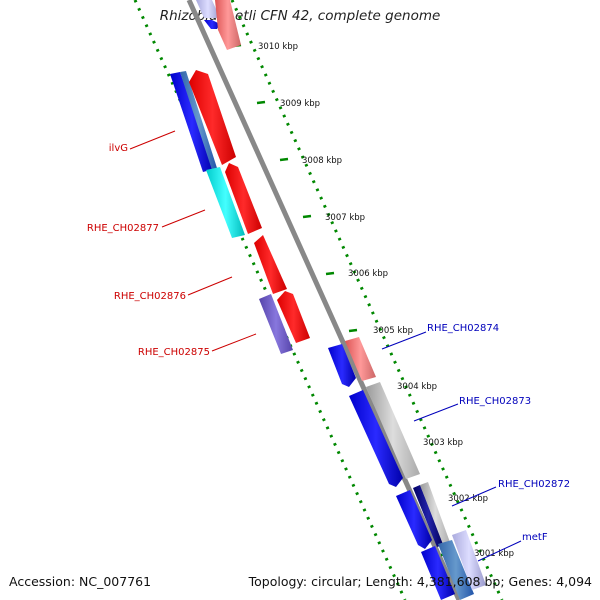  What do you see at coordinates (443, 443) in the screenshot?
I see `tick-label-3003: 3003 kbp` at bounding box center [443, 443].